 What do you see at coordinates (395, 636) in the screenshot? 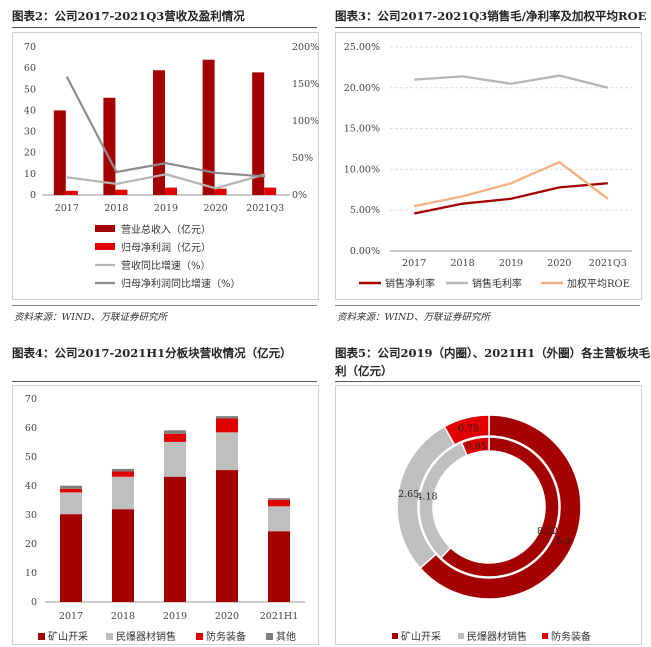
I see `chart5-legend-swatch` at bounding box center [395, 636].